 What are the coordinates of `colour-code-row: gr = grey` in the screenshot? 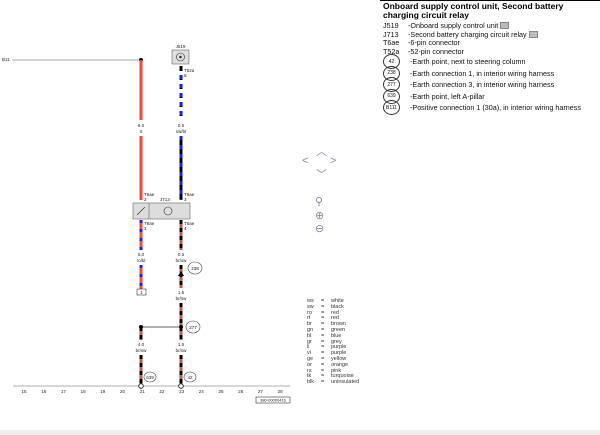 It's located at (324, 341).